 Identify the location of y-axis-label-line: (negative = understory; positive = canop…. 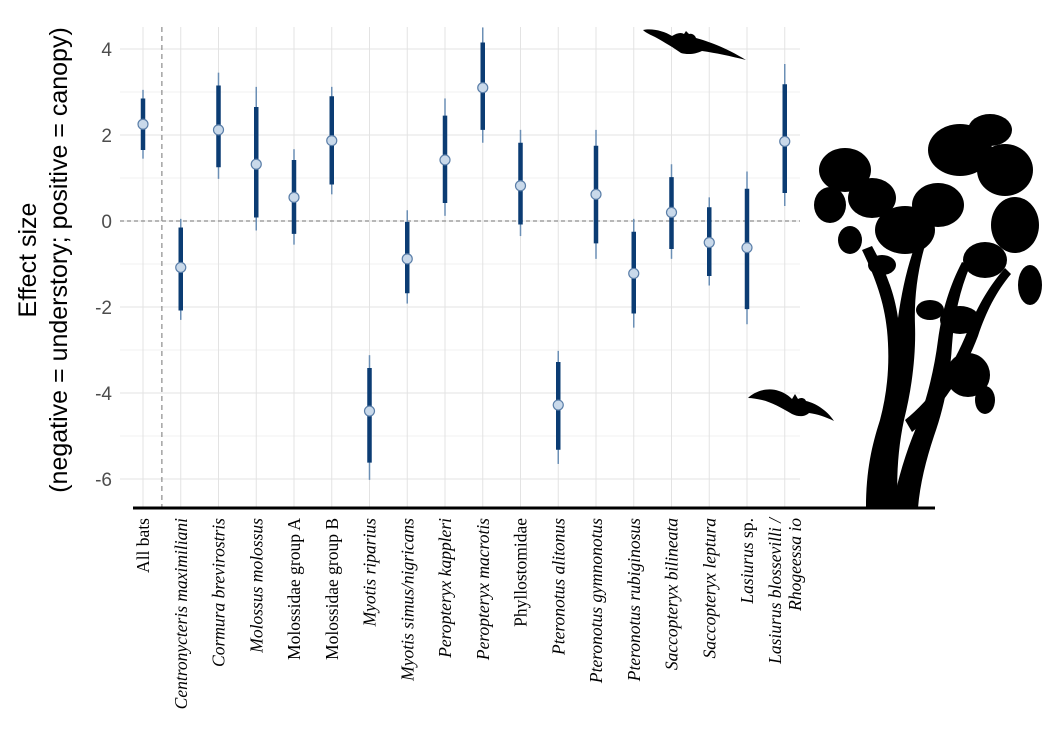
(59, 260).